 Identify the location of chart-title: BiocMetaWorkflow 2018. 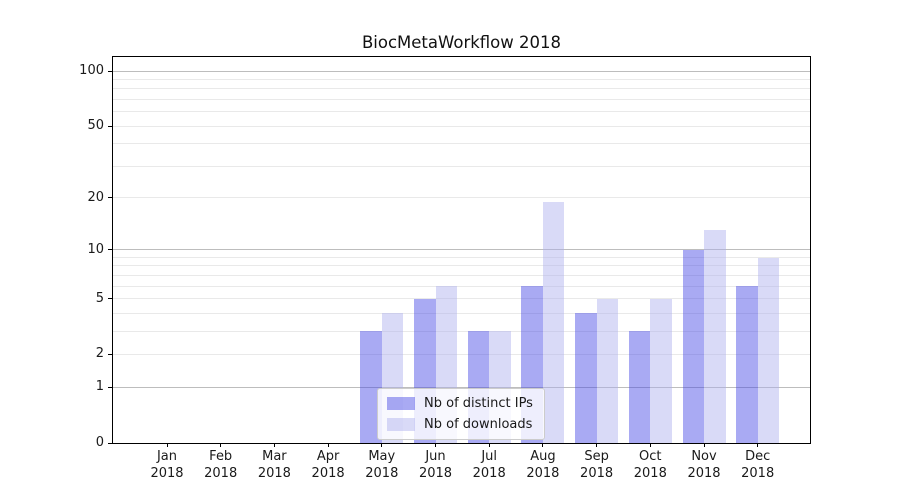
(461, 42).